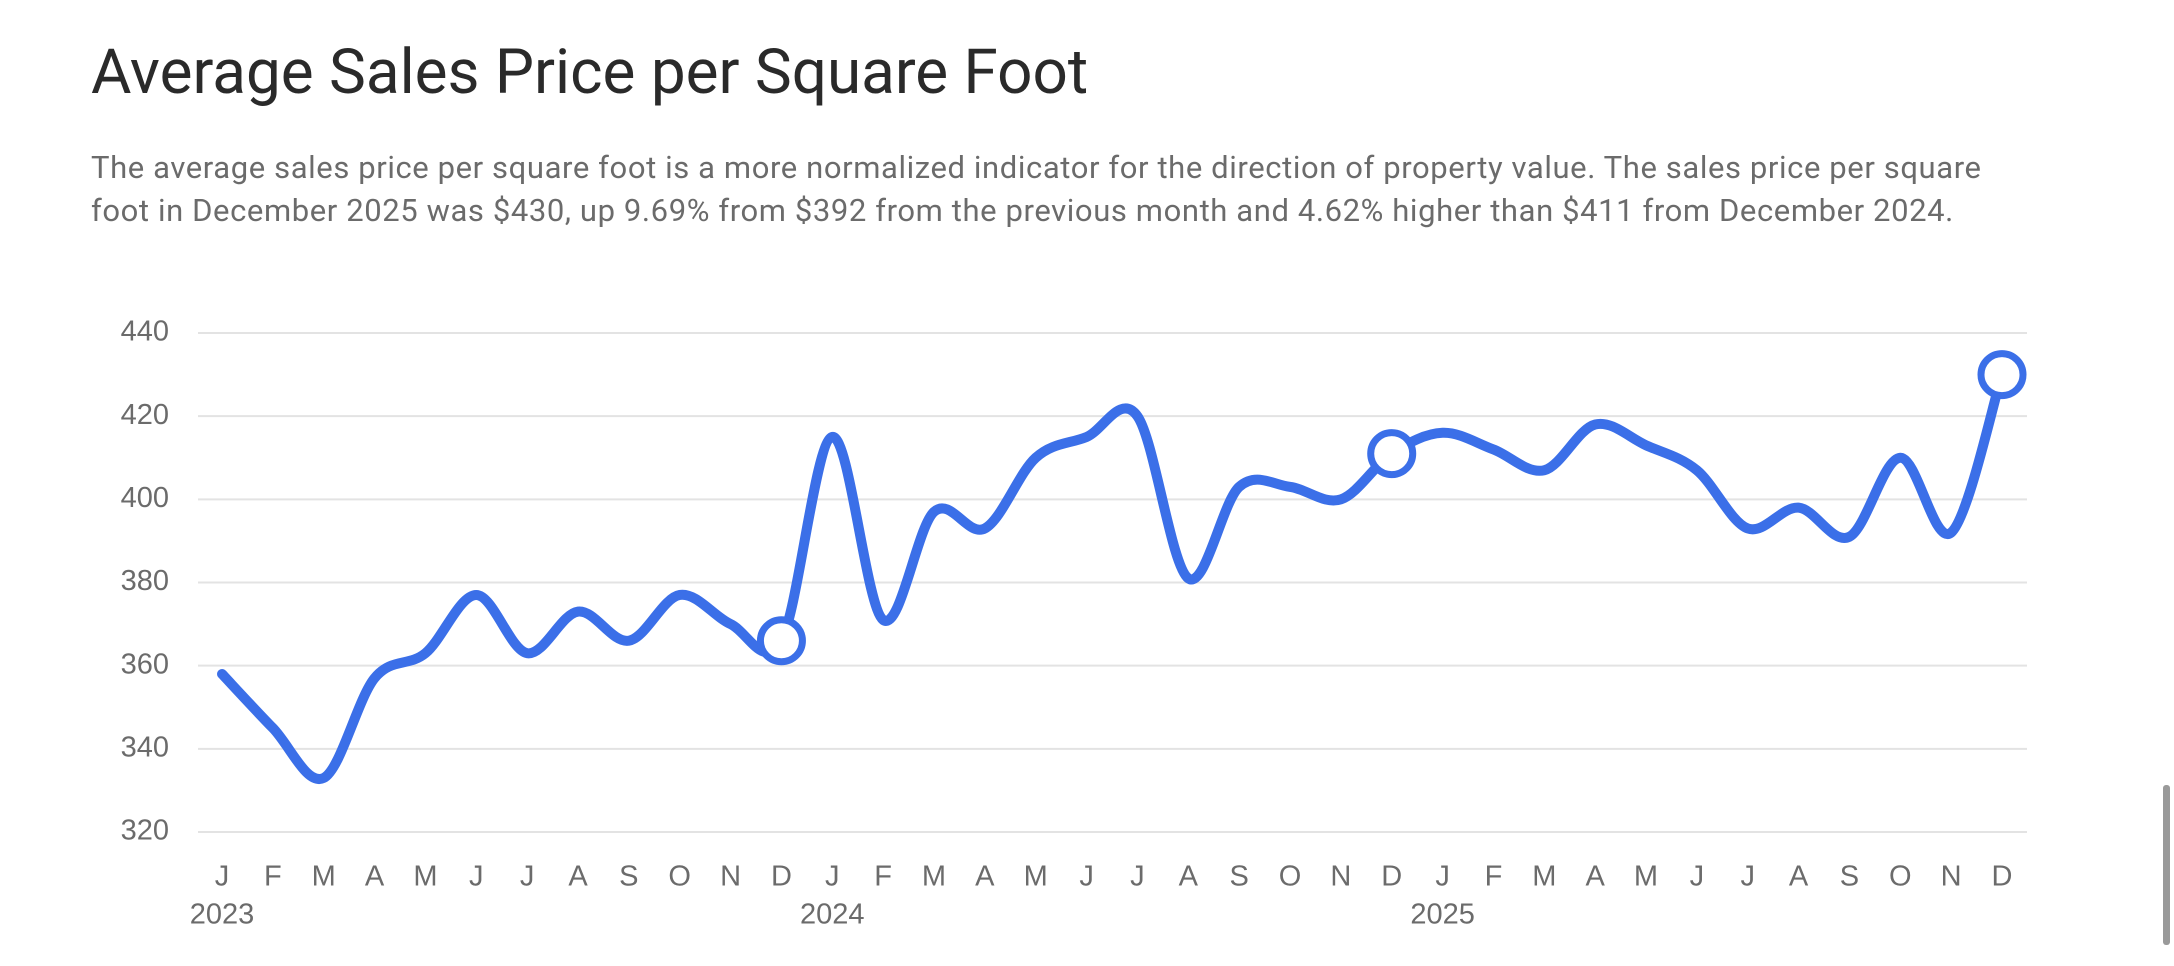 The width and height of the screenshot is (2174, 966). Describe the element at coordinates (832, 915) in the screenshot. I see `year-label: 2024` at that location.